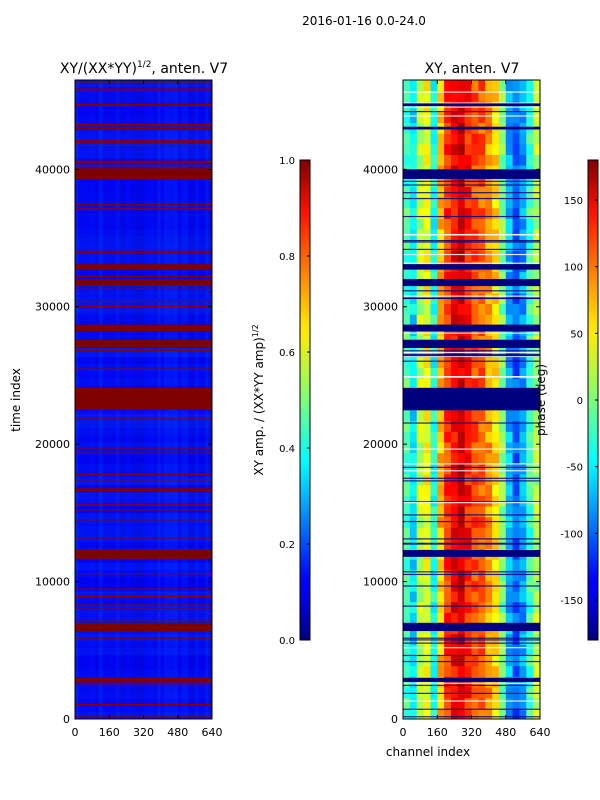 The image size is (600, 800). Describe the element at coordinates (52, 169) in the screenshot. I see `y-tick-label: 40000` at that location.